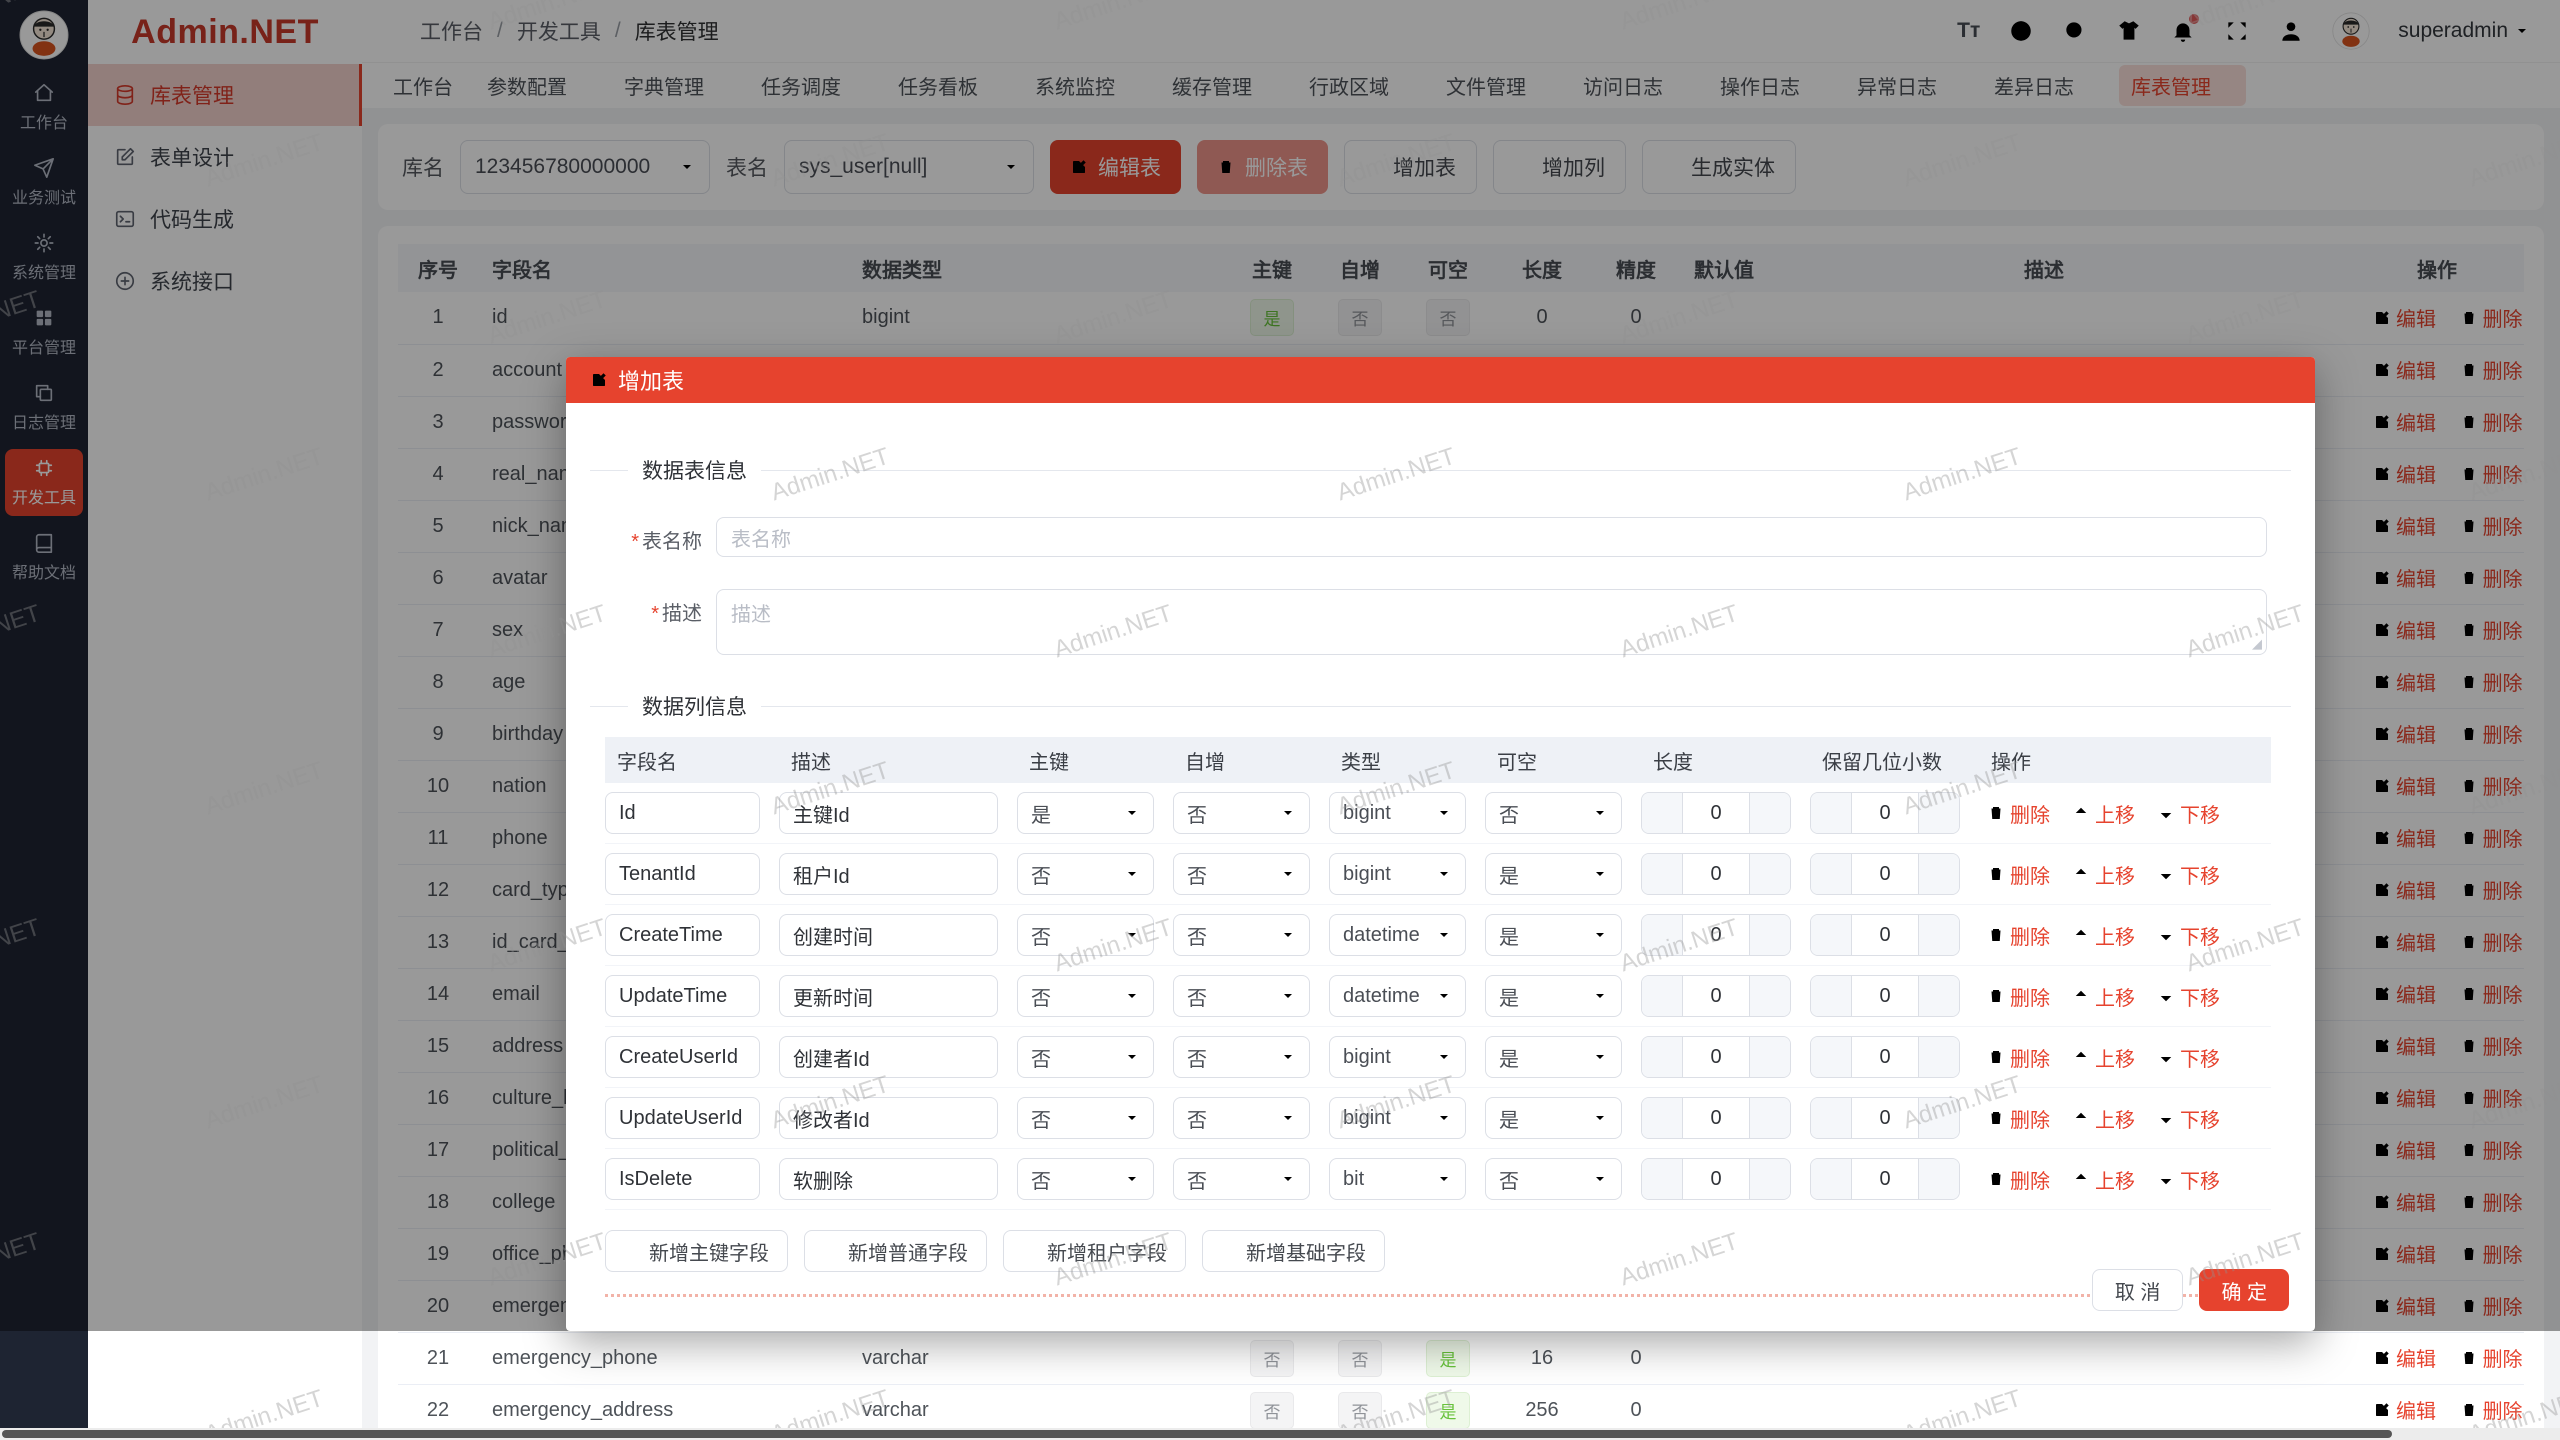 The width and height of the screenshot is (2560, 1440). I want to click on rail-item-home: 工作台, so click(44, 107).